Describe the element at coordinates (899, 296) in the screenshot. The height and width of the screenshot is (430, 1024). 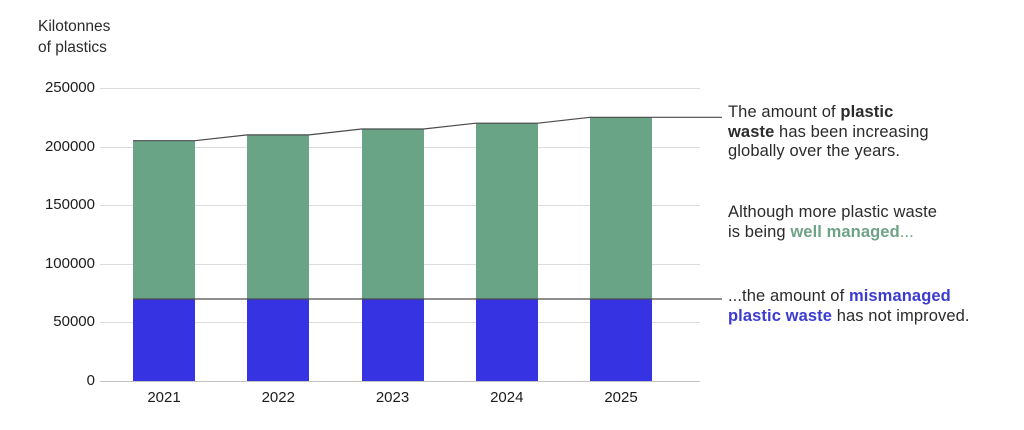
I see `annotation-text: mismanaged` at that location.